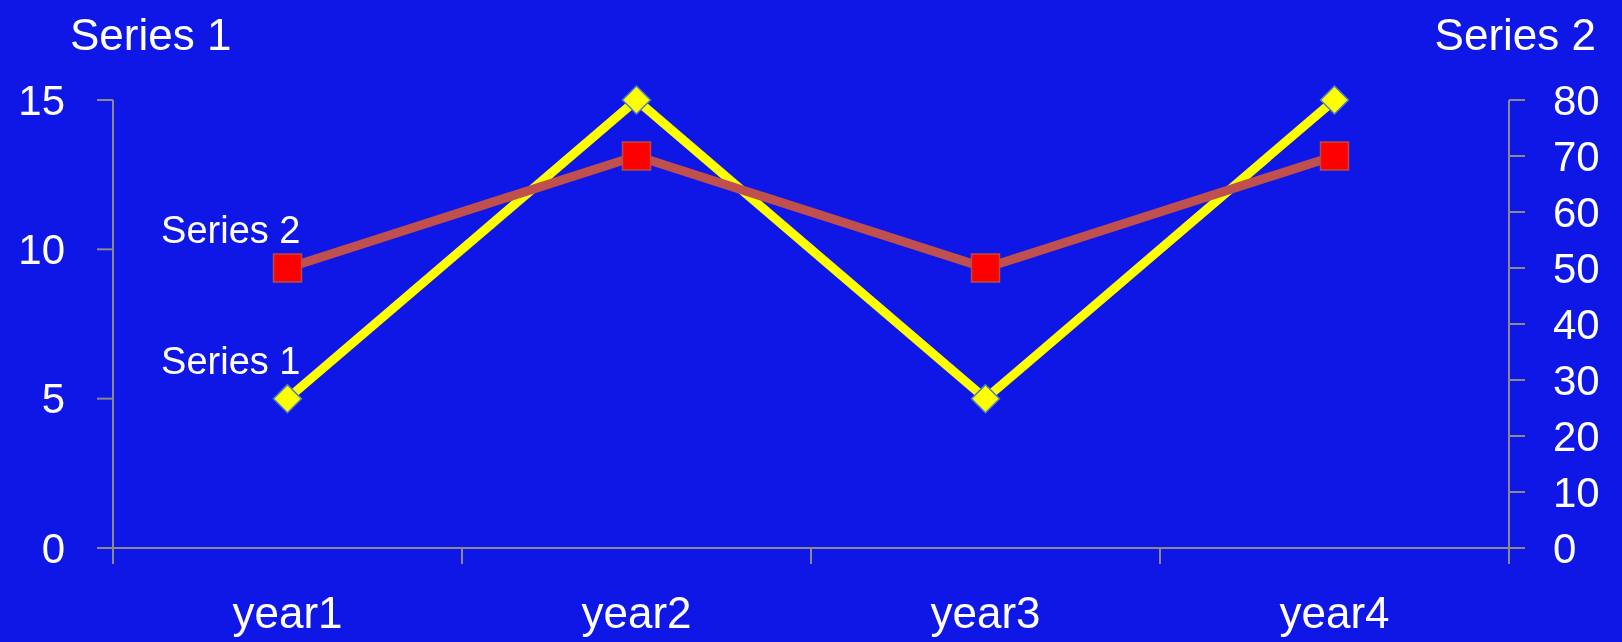  What do you see at coordinates (1576, 436) in the screenshot?
I see `y2-tick-label: 20` at bounding box center [1576, 436].